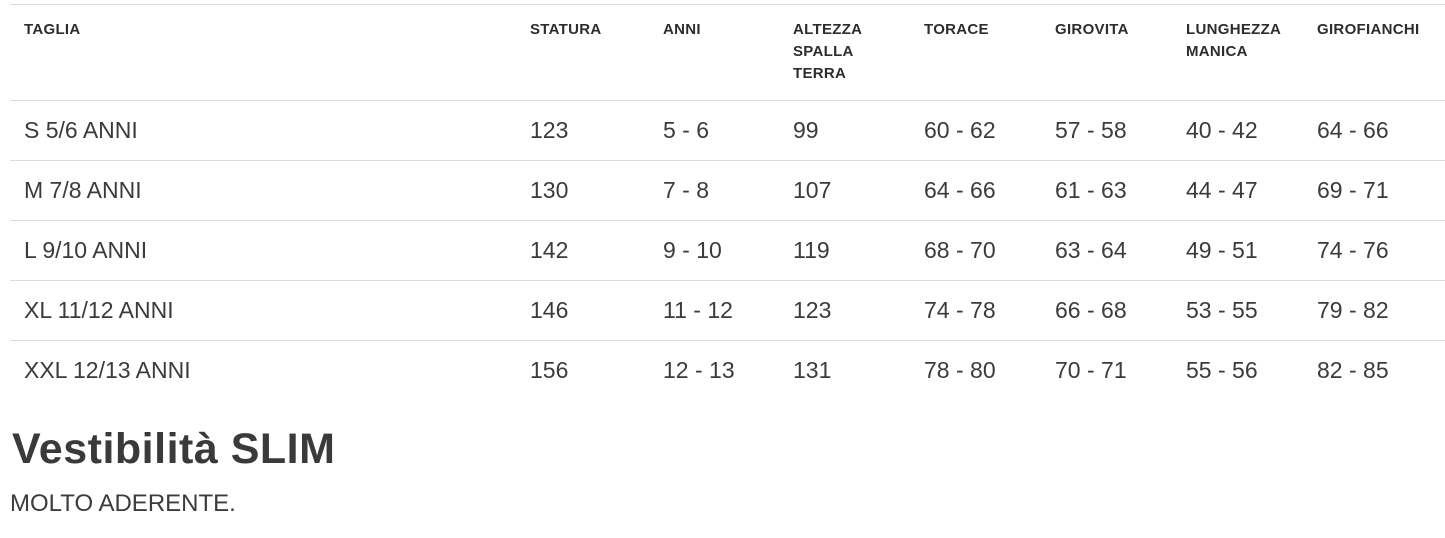 This screenshot has height=538, width=1445. What do you see at coordinates (960, 370) in the screenshot?
I see `measurement-cell: 78 - 80` at bounding box center [960, 370].